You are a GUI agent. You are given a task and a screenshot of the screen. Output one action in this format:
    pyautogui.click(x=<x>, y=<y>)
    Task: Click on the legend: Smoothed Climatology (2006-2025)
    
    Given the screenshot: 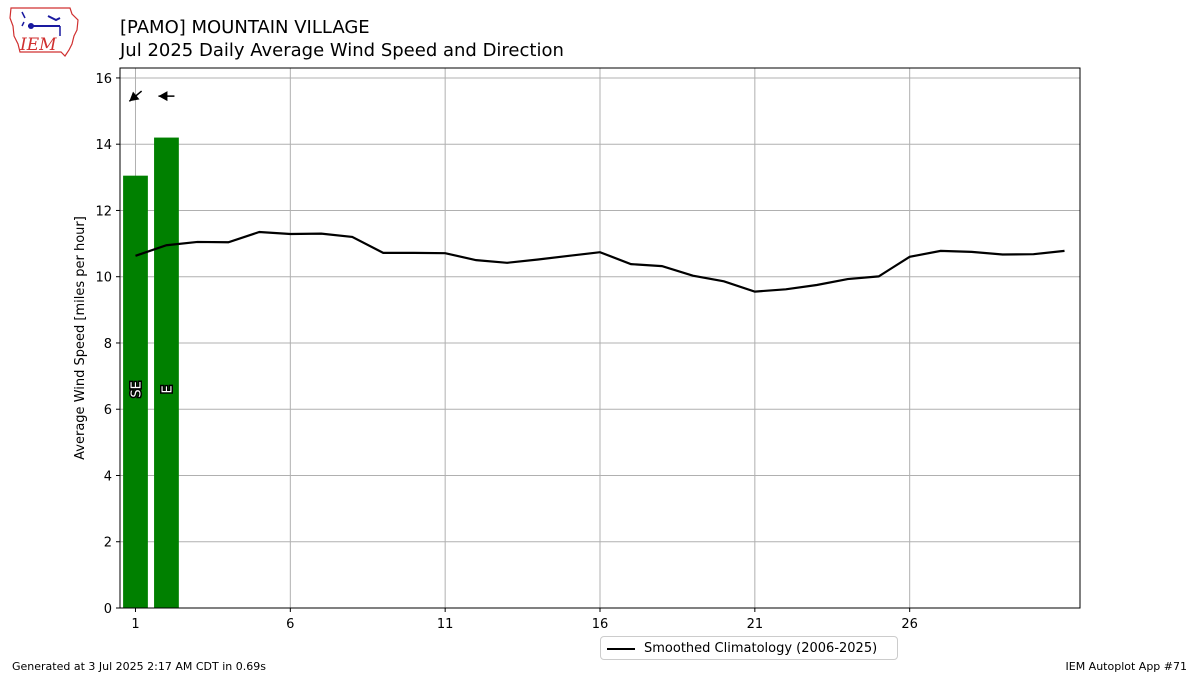 What is the action you would take?
    pyautogui.click(x=749, y=648)
    